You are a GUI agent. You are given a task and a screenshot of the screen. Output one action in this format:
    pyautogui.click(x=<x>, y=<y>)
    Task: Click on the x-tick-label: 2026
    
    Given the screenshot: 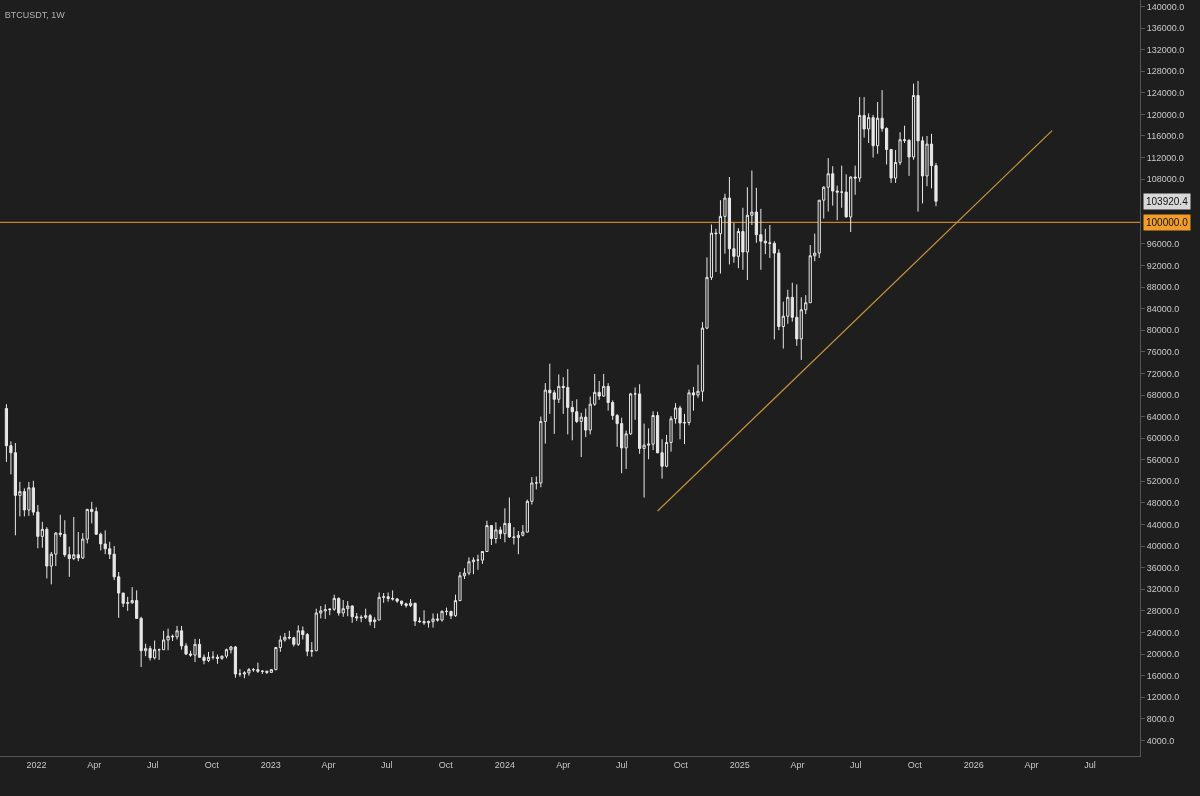 What is the action you would take?
    pyautogui.click(x=973, y=764)
    